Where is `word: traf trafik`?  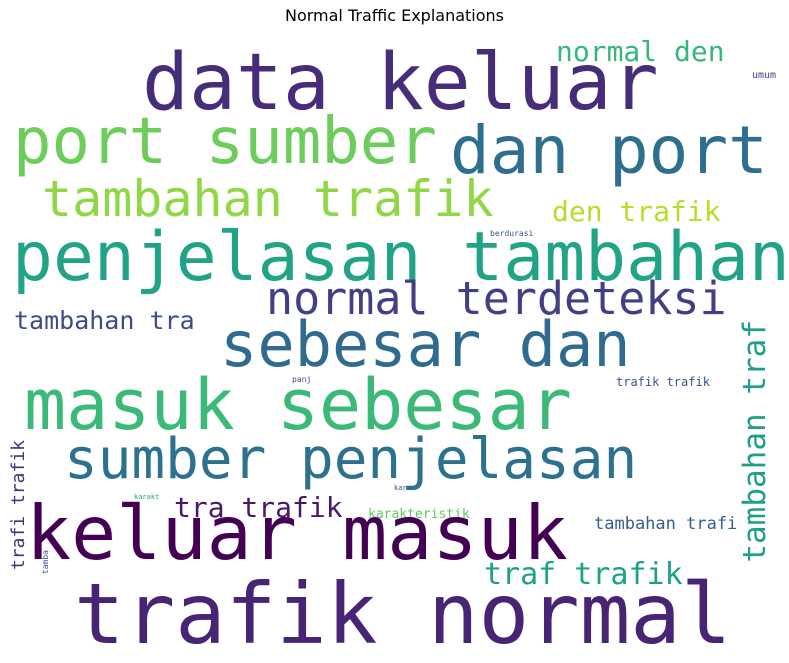
word: traf trafik is located at coordinates (583, 574).